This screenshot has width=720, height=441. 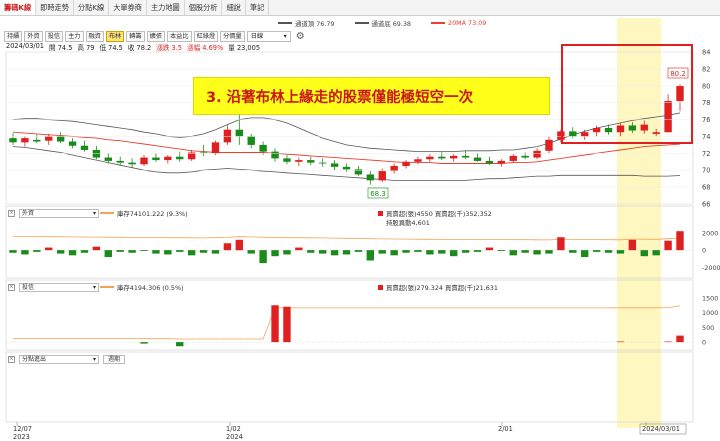 I want to click on btn-pe: 本益比, so click(x=179, y=36).